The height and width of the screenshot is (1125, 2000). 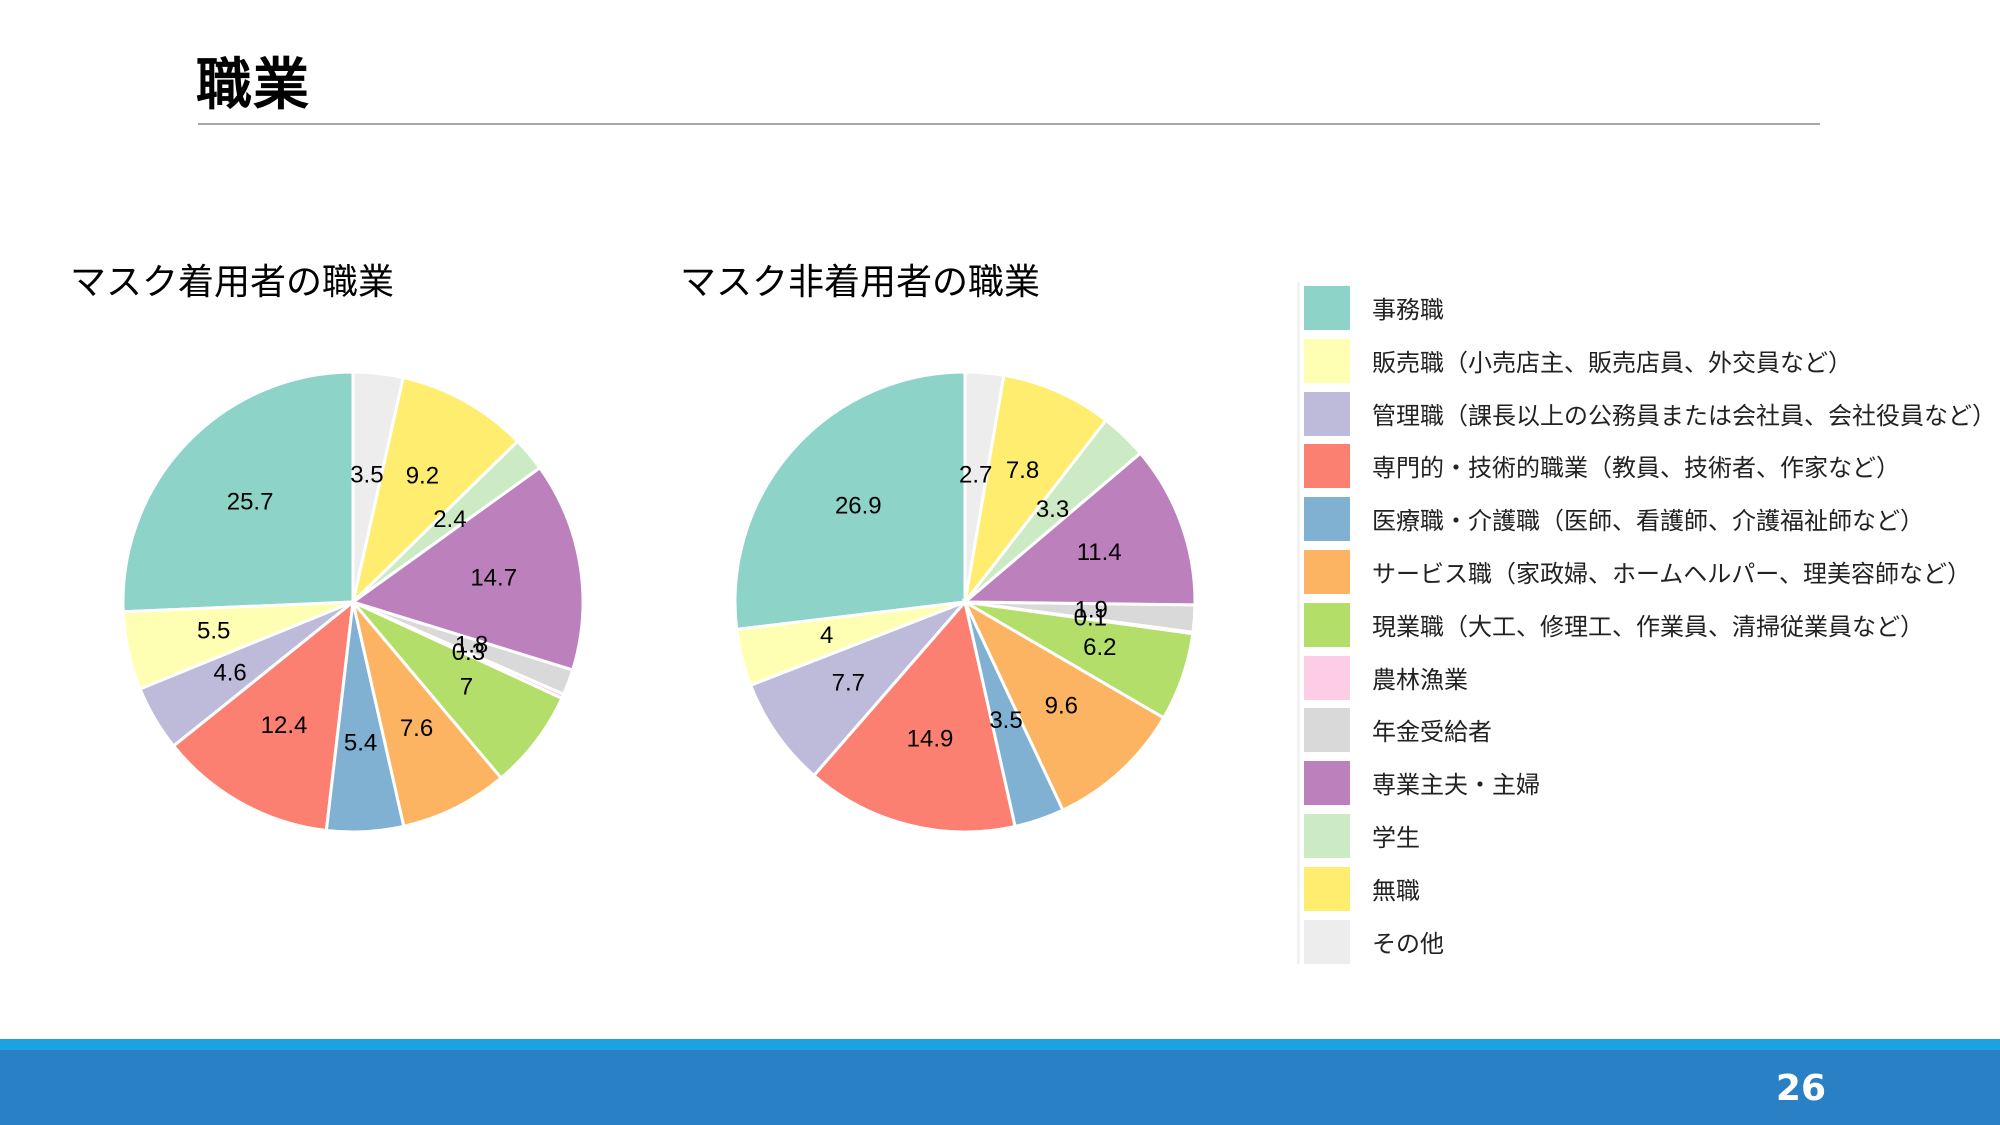 What do you see at coordinates (1099, 647) in the screenshot?
I see `data-label: 6.2` at bounding box center [1099, 647].